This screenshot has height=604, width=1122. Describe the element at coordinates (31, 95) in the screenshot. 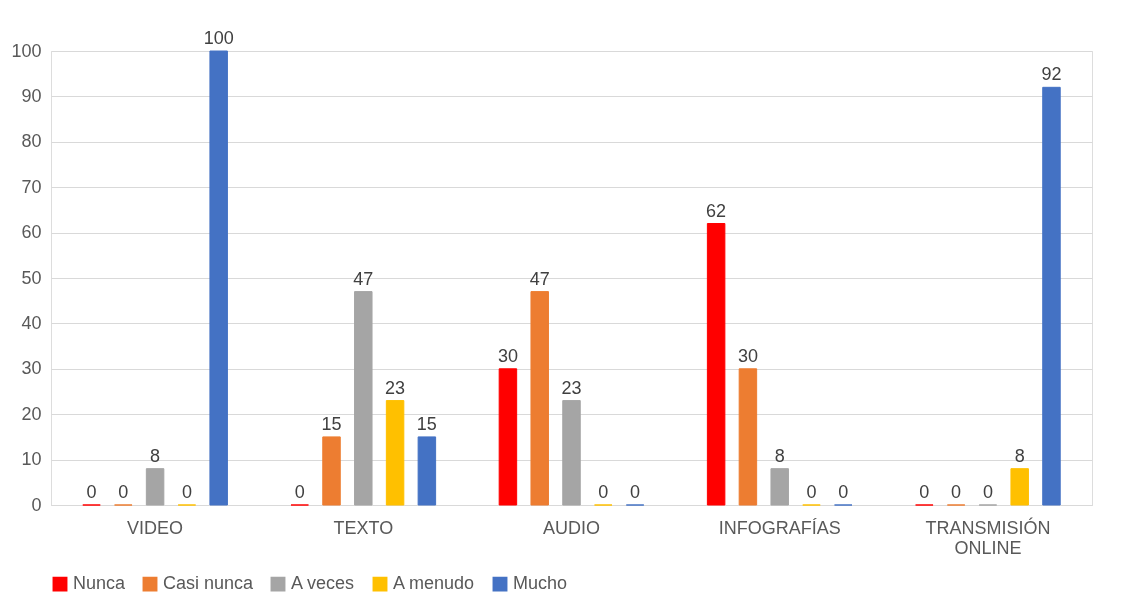

I see `y-tick-label: 90` at that location.